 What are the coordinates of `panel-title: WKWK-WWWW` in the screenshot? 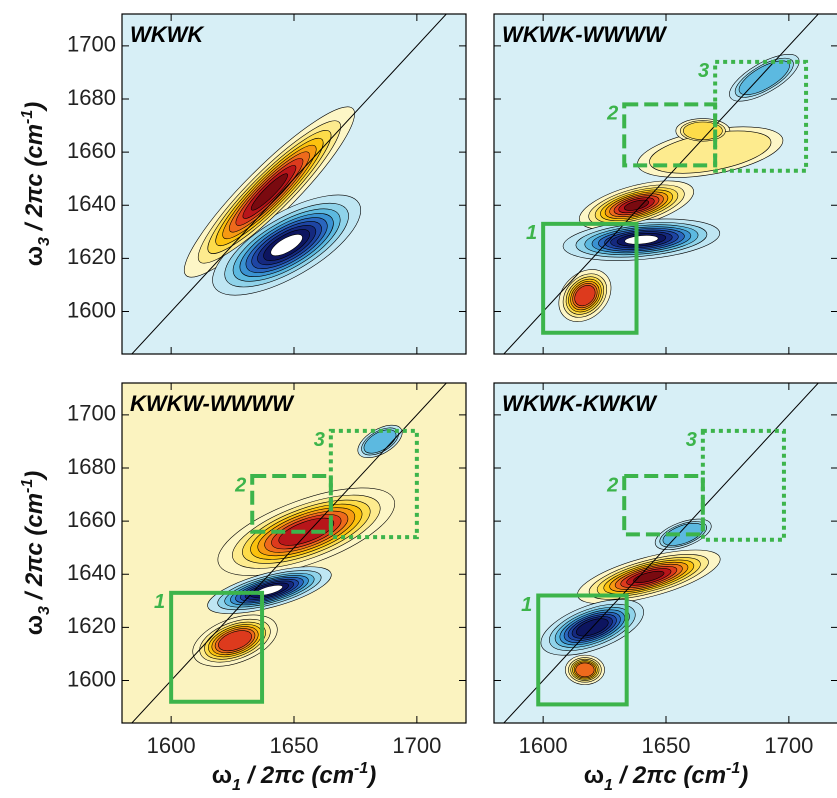 It's located at (585, 34).